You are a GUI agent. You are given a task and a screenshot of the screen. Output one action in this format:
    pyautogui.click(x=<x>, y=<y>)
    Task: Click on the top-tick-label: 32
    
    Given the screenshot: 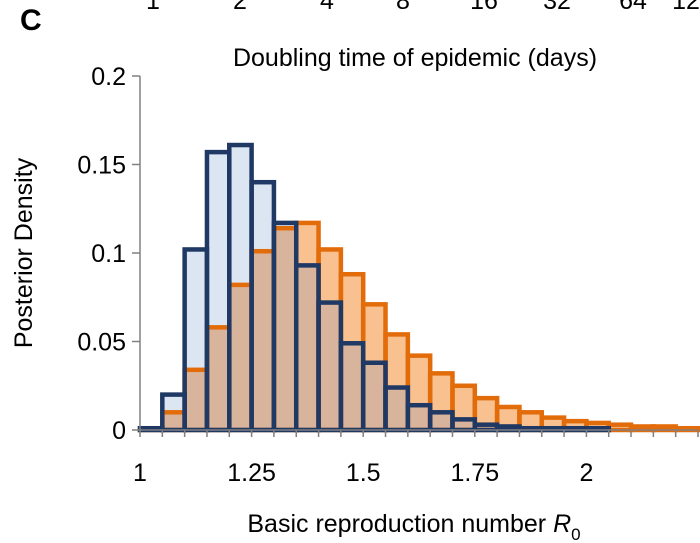 What is the action you would take?
    pyautogui.click(x=557, y=7)
    